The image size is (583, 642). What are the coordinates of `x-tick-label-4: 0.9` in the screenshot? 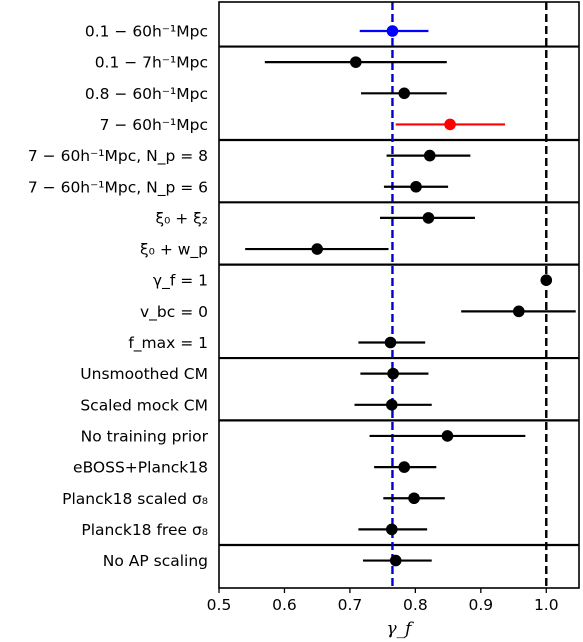 It's located at (480, 605).